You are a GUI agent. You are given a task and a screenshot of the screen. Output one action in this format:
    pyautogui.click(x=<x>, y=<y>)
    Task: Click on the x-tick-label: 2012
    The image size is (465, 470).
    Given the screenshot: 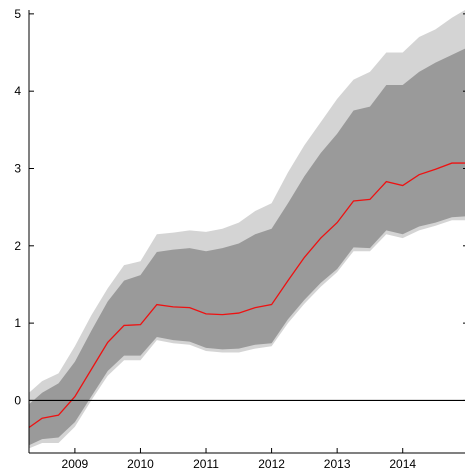 What is the action you would take?
    pyautogui.click(x=271, y=463)
    